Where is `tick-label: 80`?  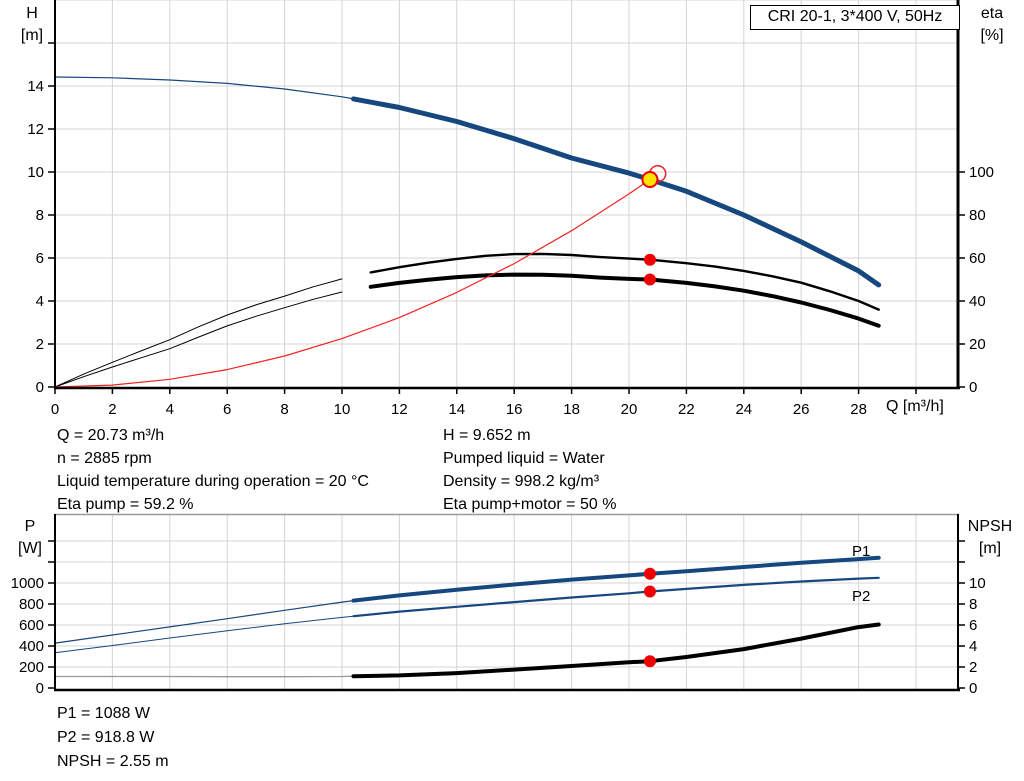 tick-label: 80 is located at coordinates (977, 215).